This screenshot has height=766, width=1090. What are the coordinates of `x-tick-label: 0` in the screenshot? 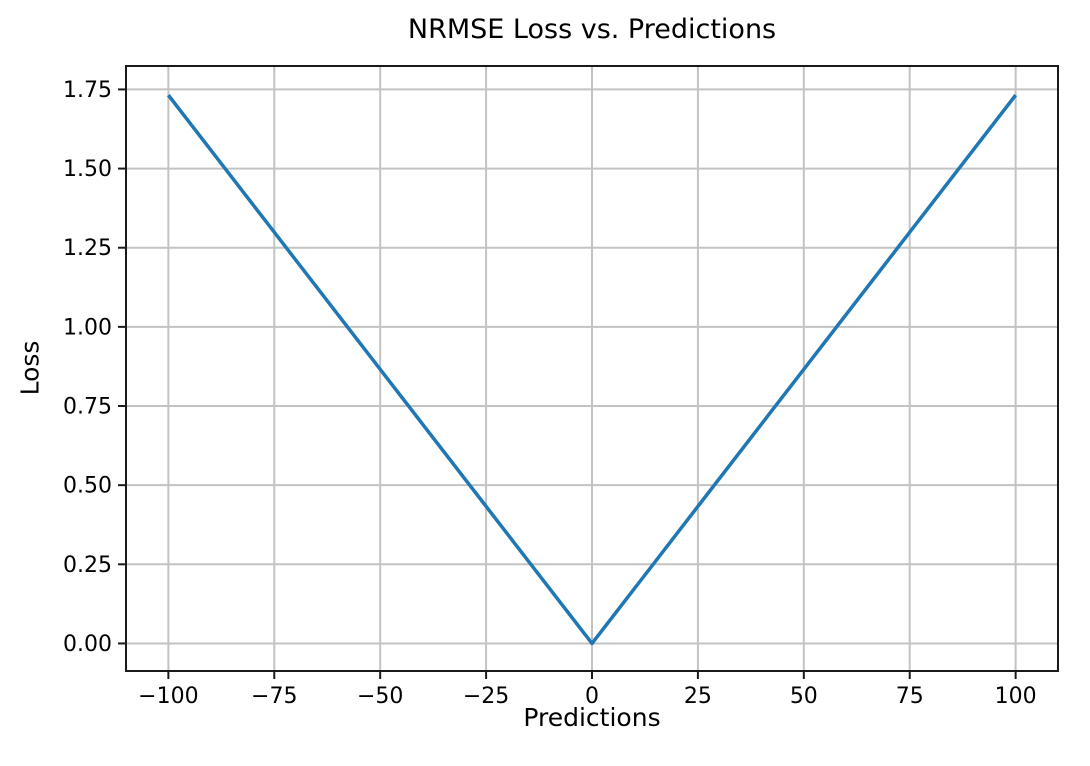 It's located at (592, 696).